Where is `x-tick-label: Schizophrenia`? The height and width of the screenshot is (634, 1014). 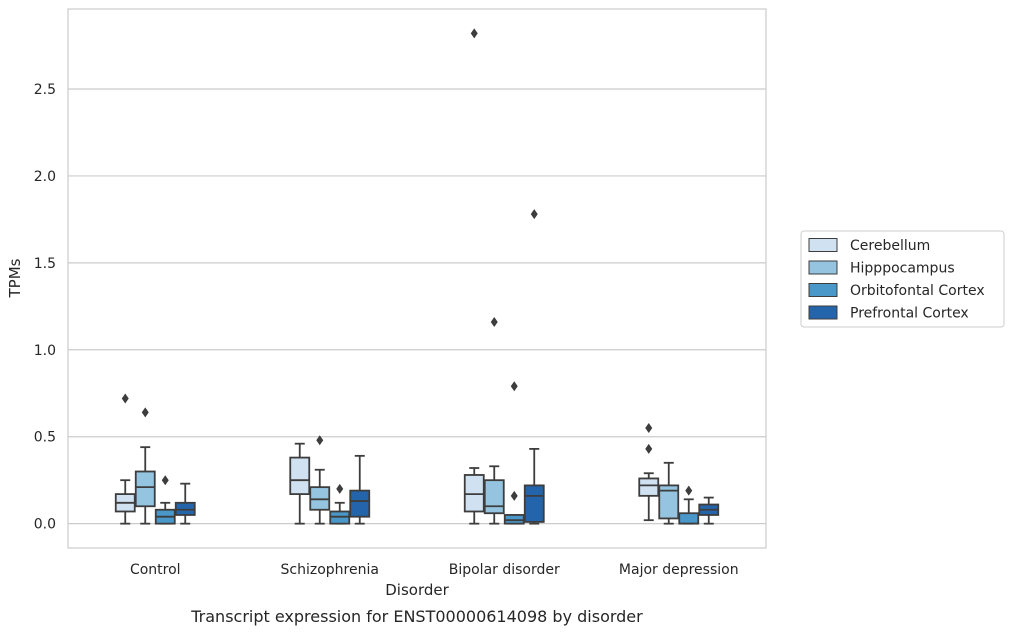
x-tick-label: Schizophrenia is located at coordinates (330, 570).